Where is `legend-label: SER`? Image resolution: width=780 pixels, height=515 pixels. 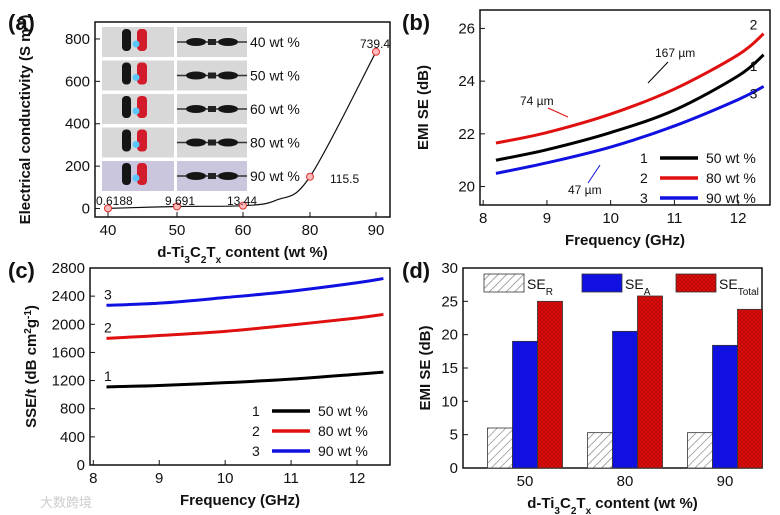
legend-label: SER is located at coordinates (540, 287).